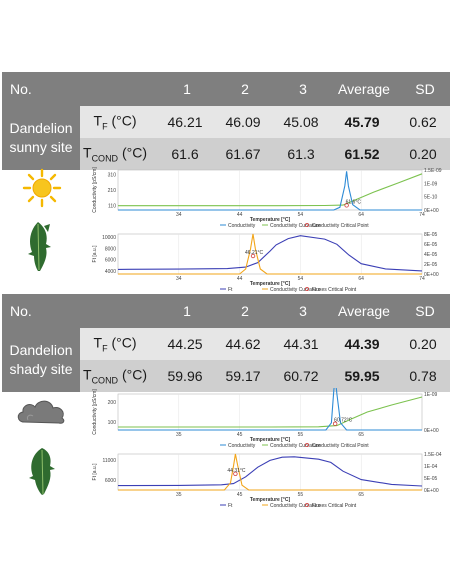 The width and height of the screenshot is (452, 584). Describe the element at coordinates (41, 138) in the screenshot. I see `sample-label-sunny: Dandelion sunny site` at that location.